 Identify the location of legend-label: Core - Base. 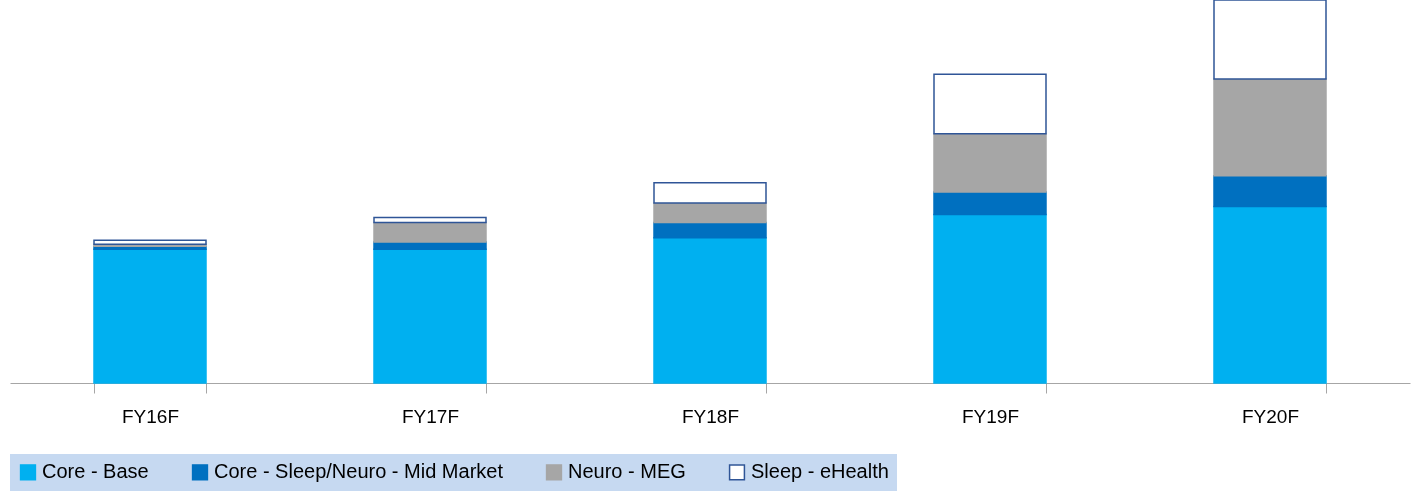
(95, 471).